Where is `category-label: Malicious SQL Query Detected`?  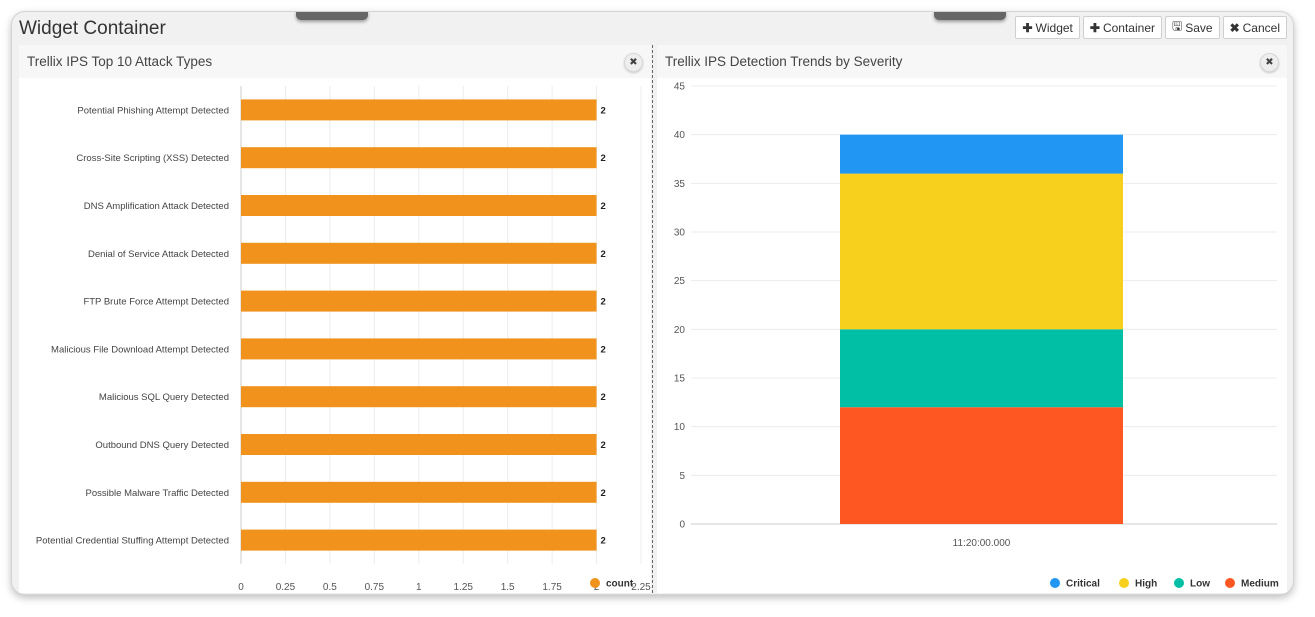 category-label: Malicious SQL Query Detected is located at coordinates (164, 397).